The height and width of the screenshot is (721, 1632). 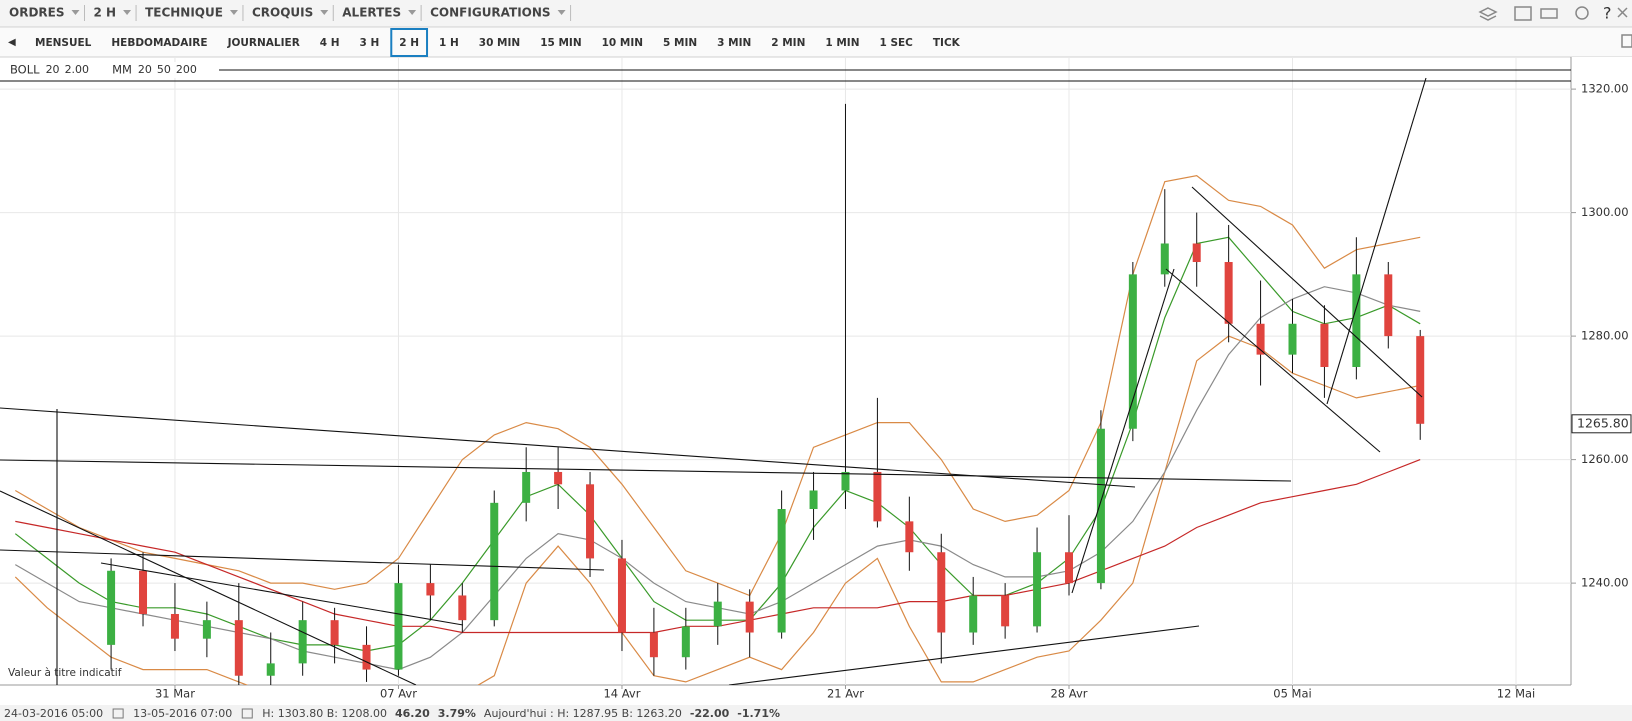 I want to click on timeframe-bar, so click(x=816, y=42).